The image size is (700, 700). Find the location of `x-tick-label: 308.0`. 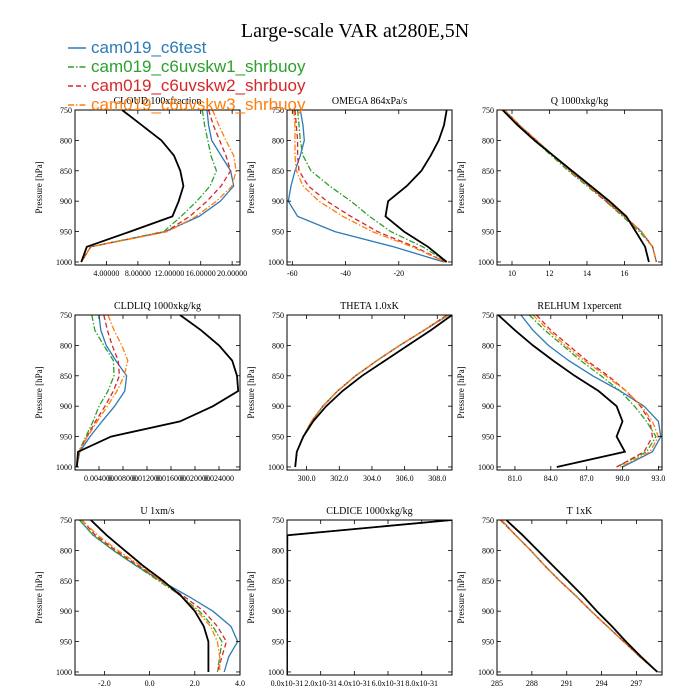

x-tick-label: 308.0 is located at coordinates (437, 478).